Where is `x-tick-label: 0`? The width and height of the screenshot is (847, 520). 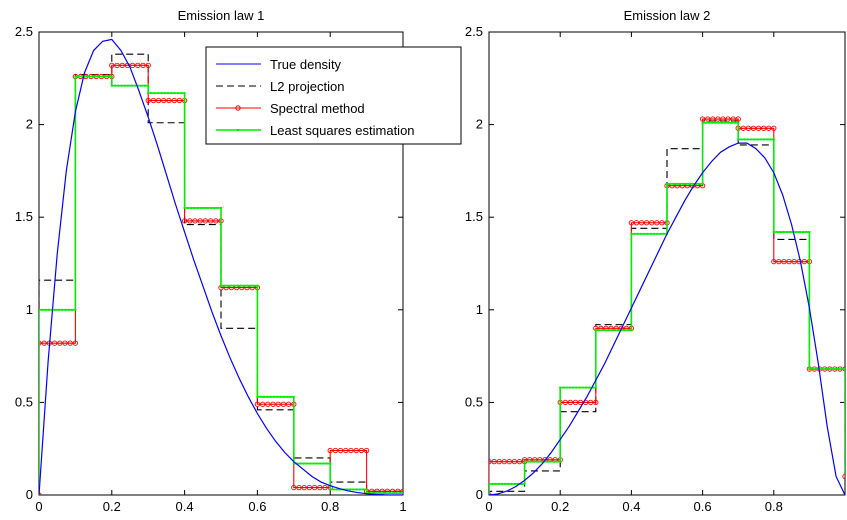 x-tick-label: 0 is located at coordinates (488, 506).